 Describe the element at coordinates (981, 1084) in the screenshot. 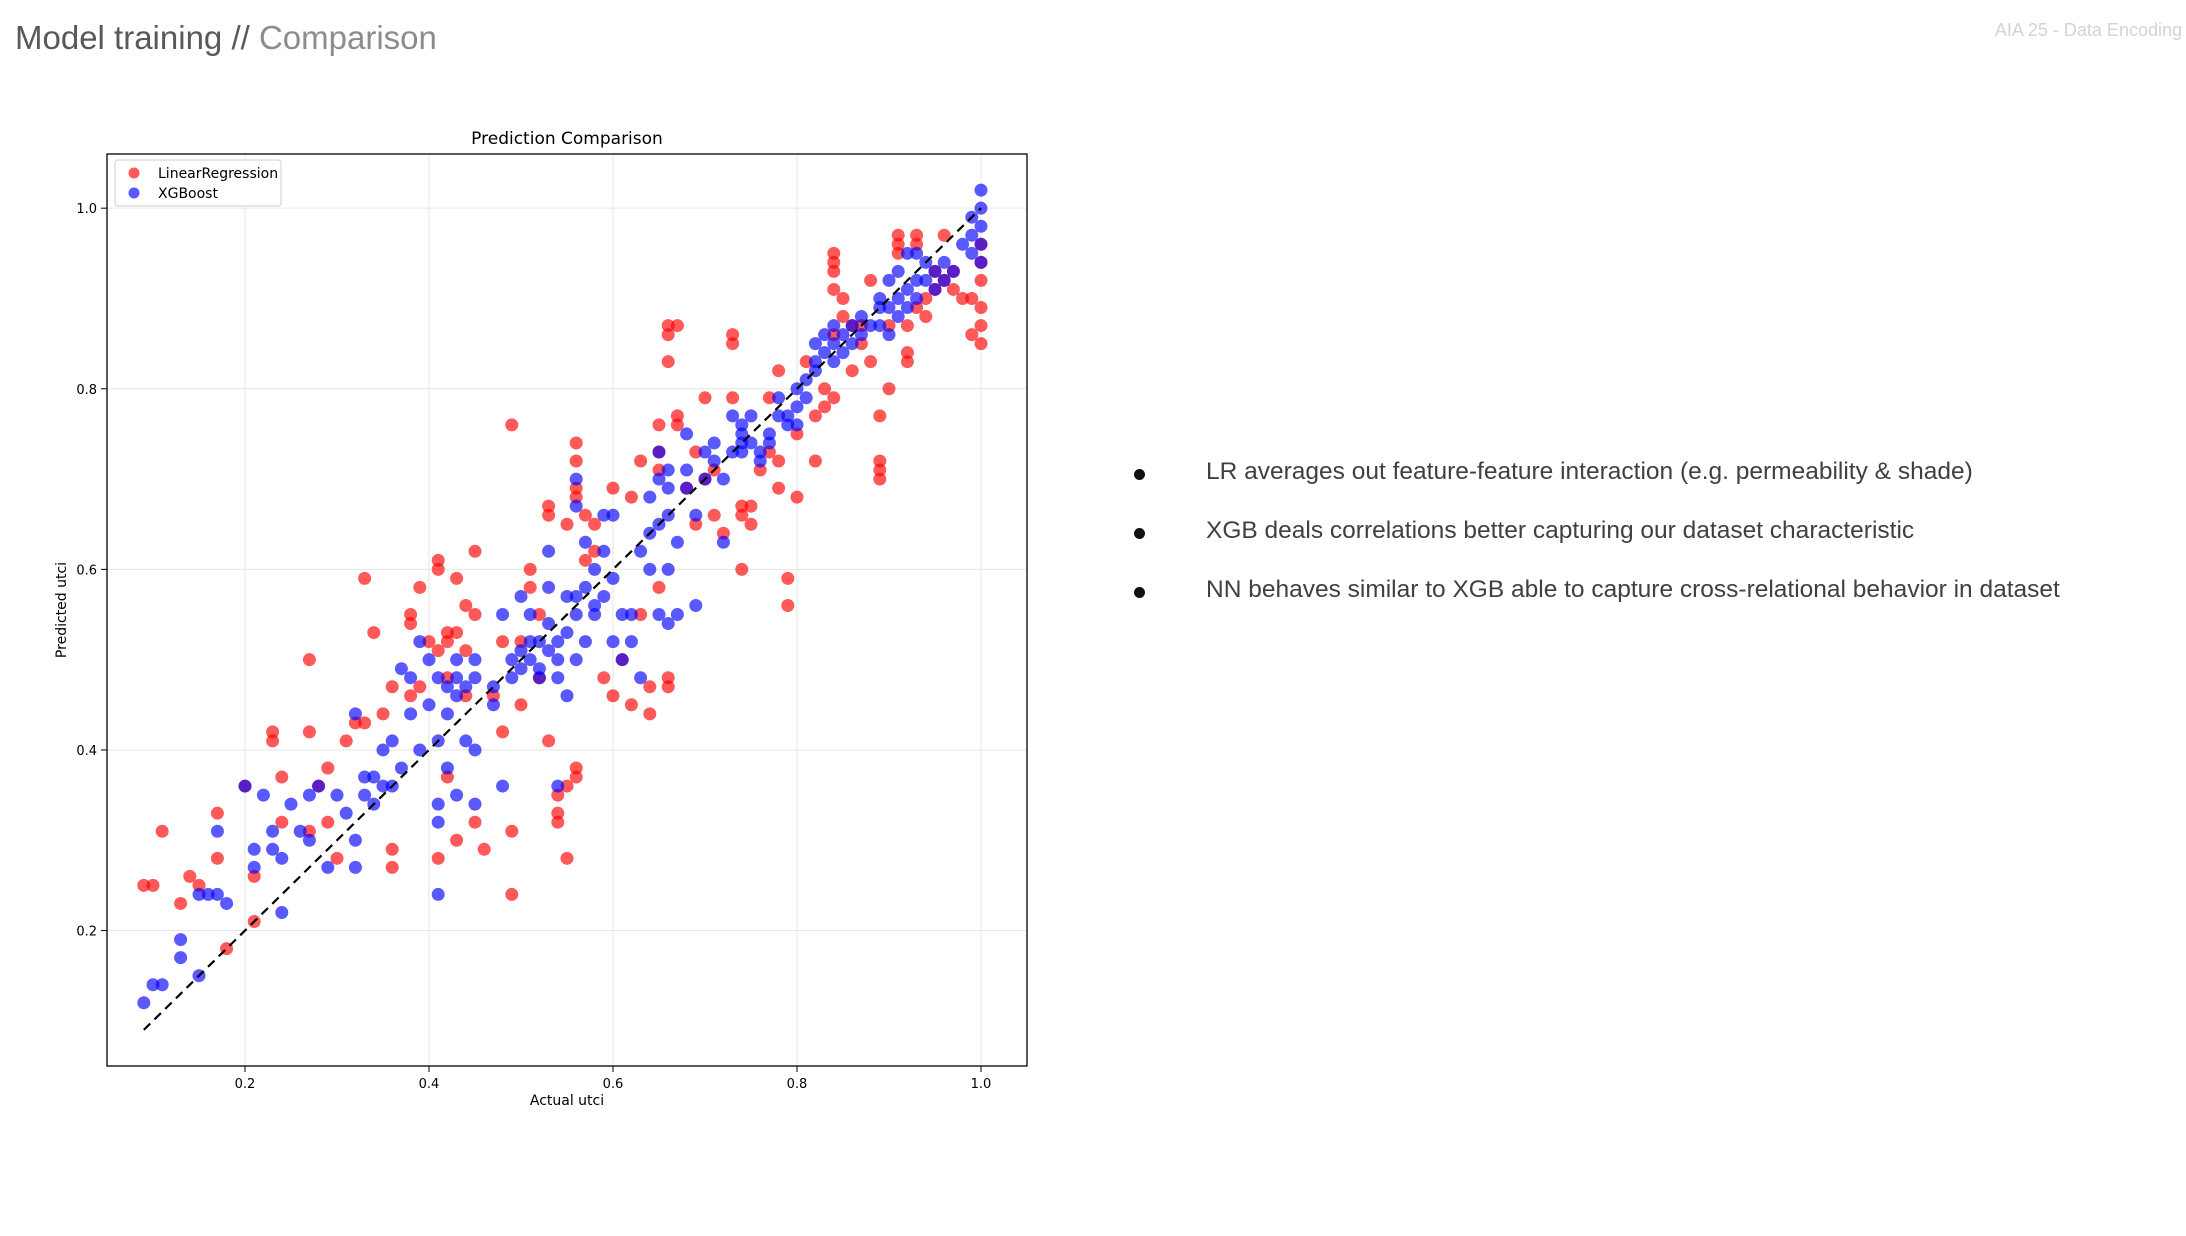

I see `x-tick-label: 1.0` at that location.